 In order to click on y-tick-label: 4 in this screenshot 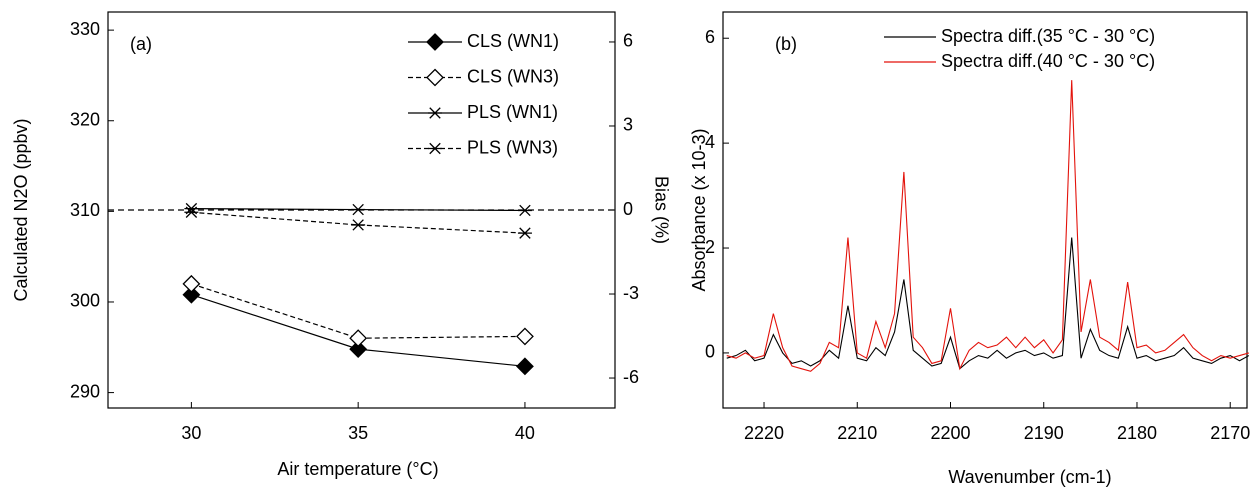, I will do `click(710, 142)`.